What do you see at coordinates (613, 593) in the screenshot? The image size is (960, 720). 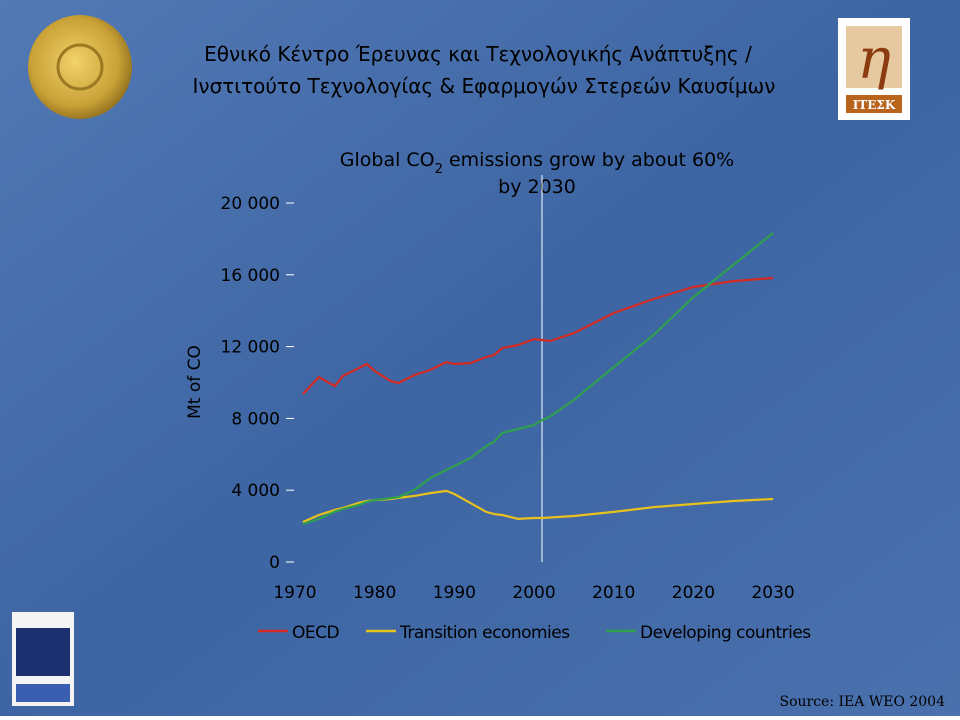 I see `x-tick-label: 2010` at bounding box center [613, 593].